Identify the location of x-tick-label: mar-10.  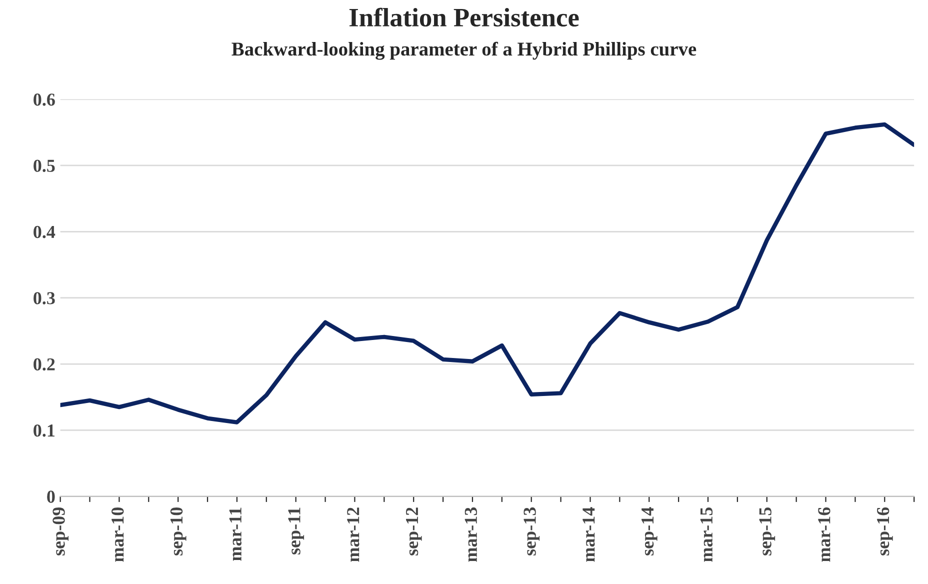
(118, 535).